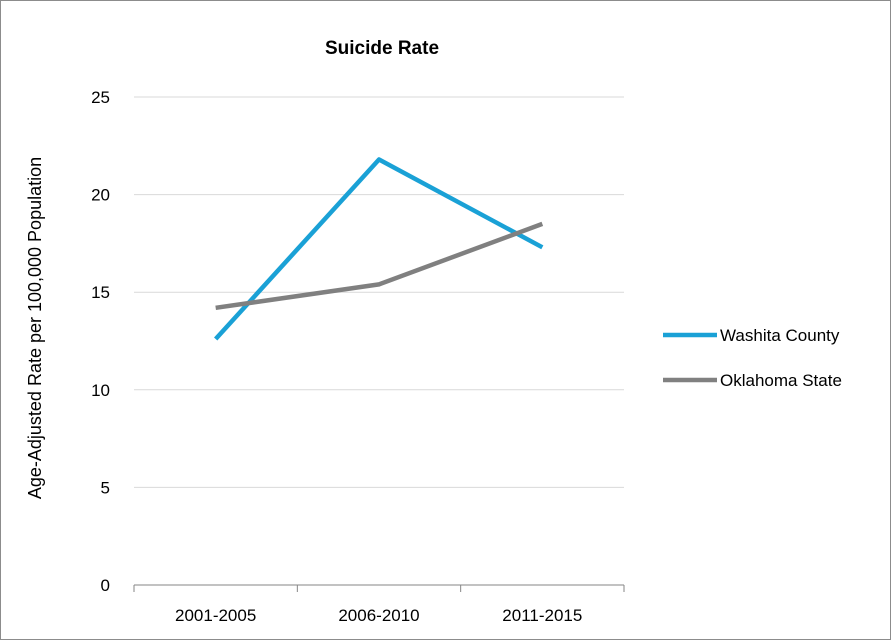 The height and width of the screenshot is (640, 891). What do you see at coordinates (105, 487) in the screenshot?
I see `y-tick-label: 5` at bounding box center [105, 487].